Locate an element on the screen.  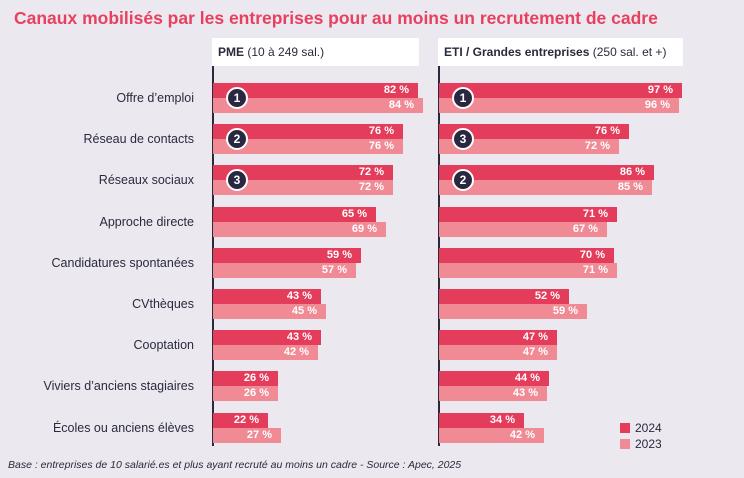
bar-pme-2024: 59 % is located at coordinates (287, 255).